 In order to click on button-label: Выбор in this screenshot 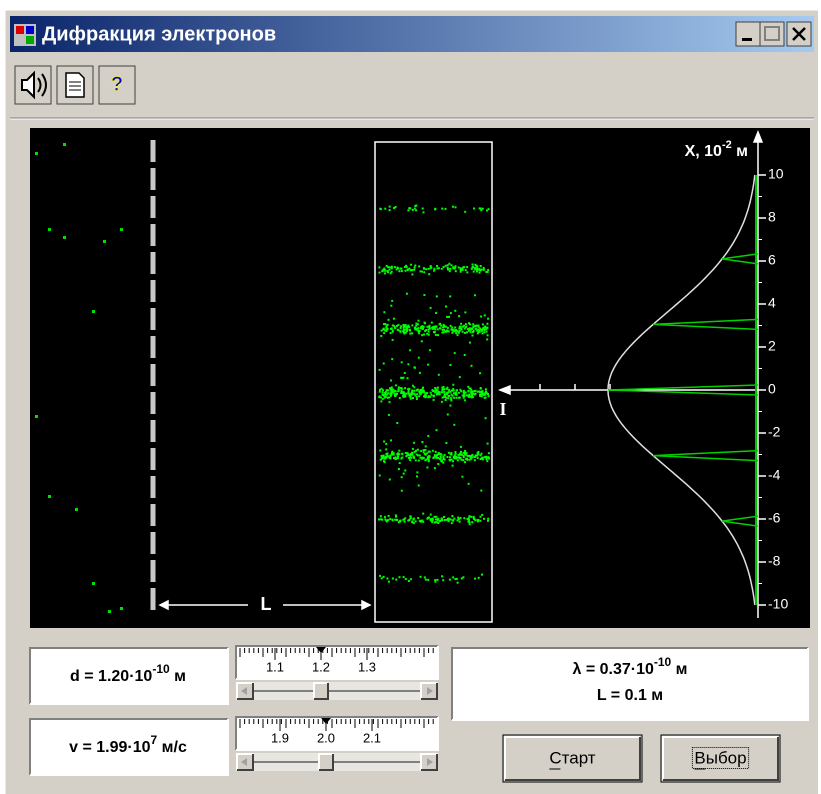, I will do `click(720, 757)`.